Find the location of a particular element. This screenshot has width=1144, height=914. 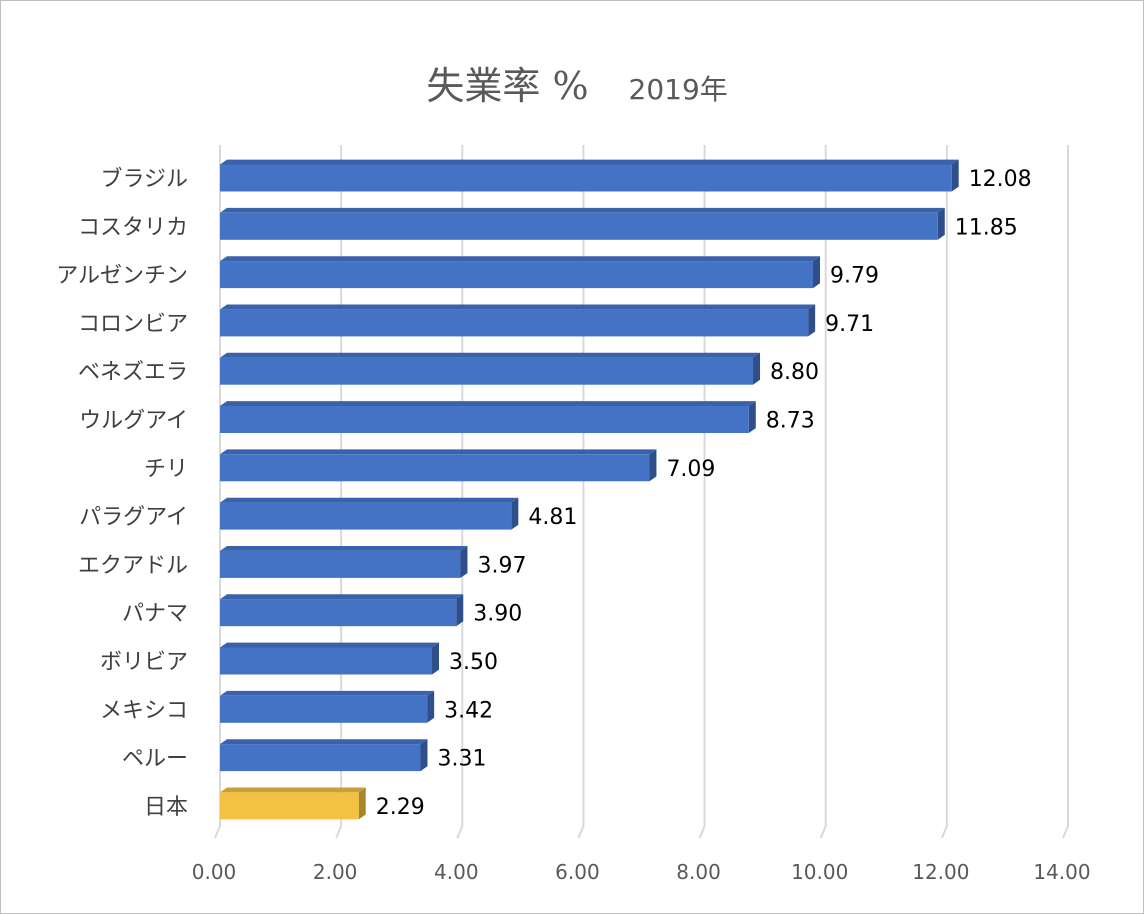

data-label: 8.73 is located at coordinates (790, 421).